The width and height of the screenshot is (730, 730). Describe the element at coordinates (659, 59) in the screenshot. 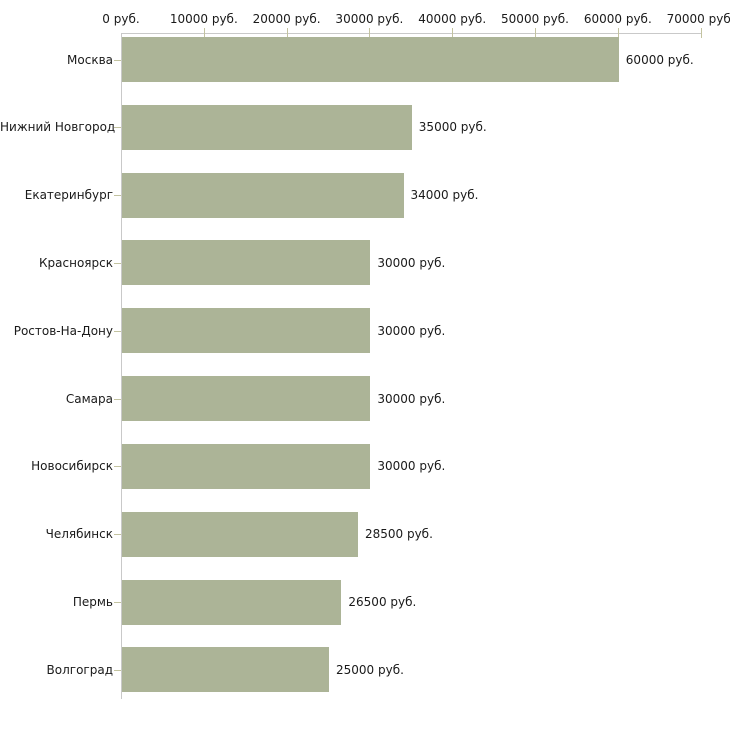

I see `value-label: 60000 руб.` at that location.